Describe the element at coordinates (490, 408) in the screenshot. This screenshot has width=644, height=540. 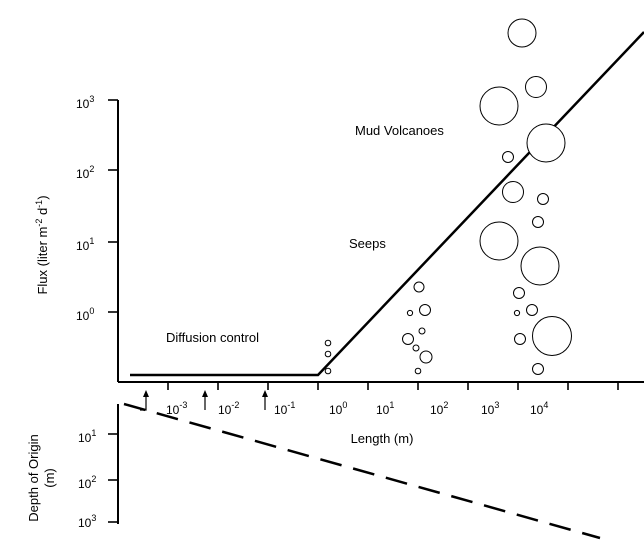
I see `length-tick-label-1e3: 10³` at that location.